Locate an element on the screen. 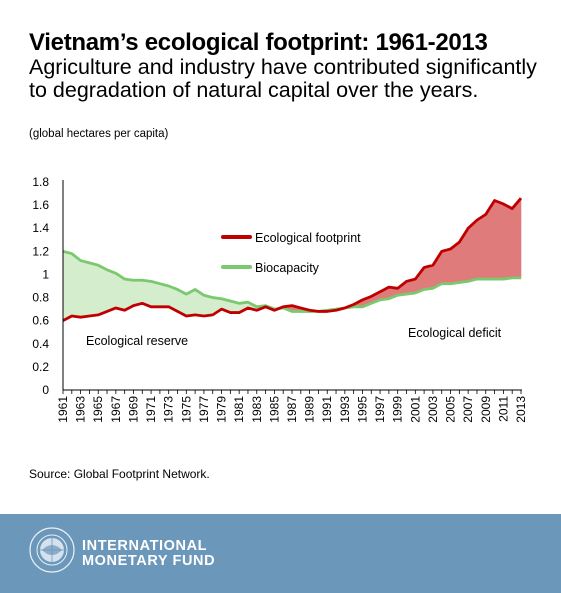 The height and width of the screenshot is (593, 561). source-note: Source: Global Footprint Network. is located at coordinates (119, 474).